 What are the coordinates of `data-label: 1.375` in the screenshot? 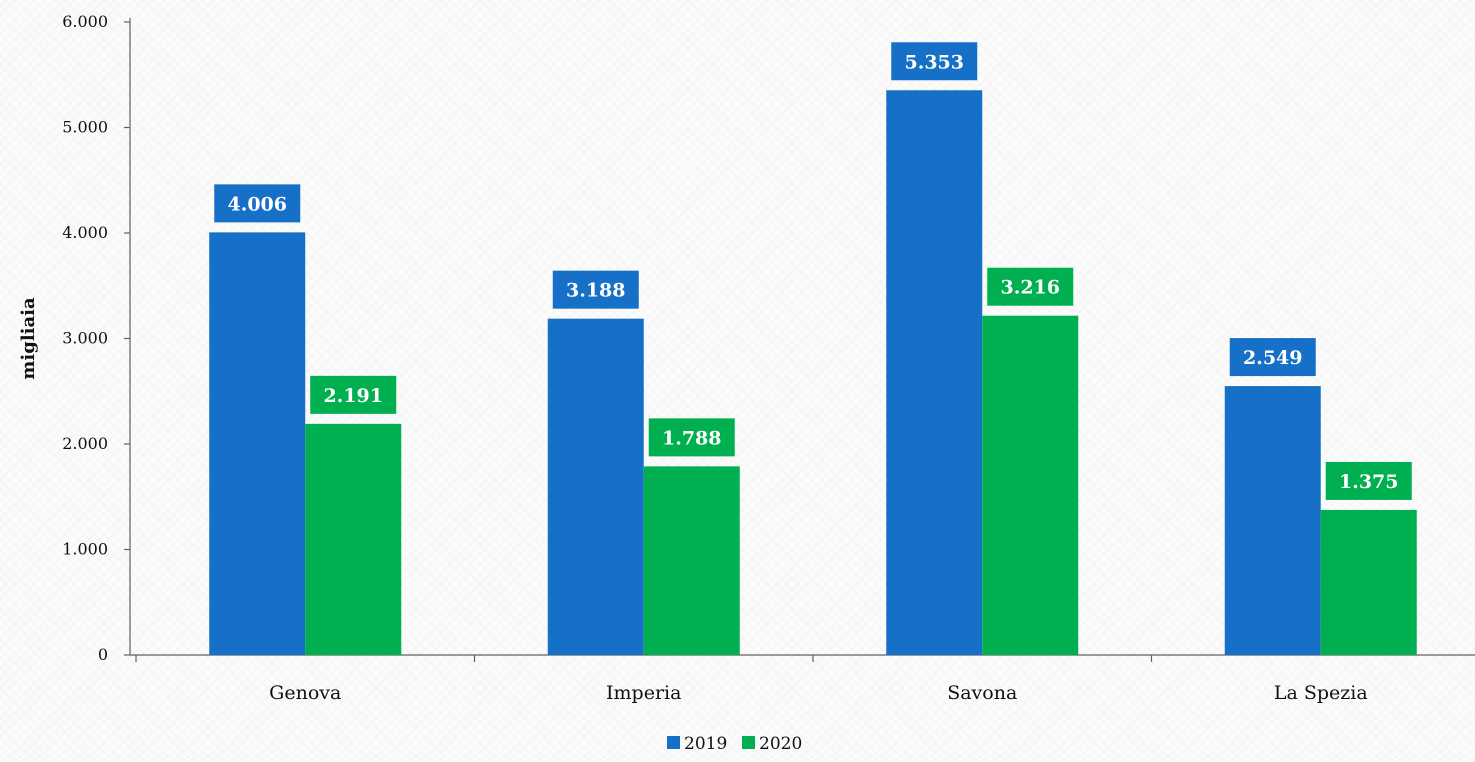 It's located at (1369, 482).